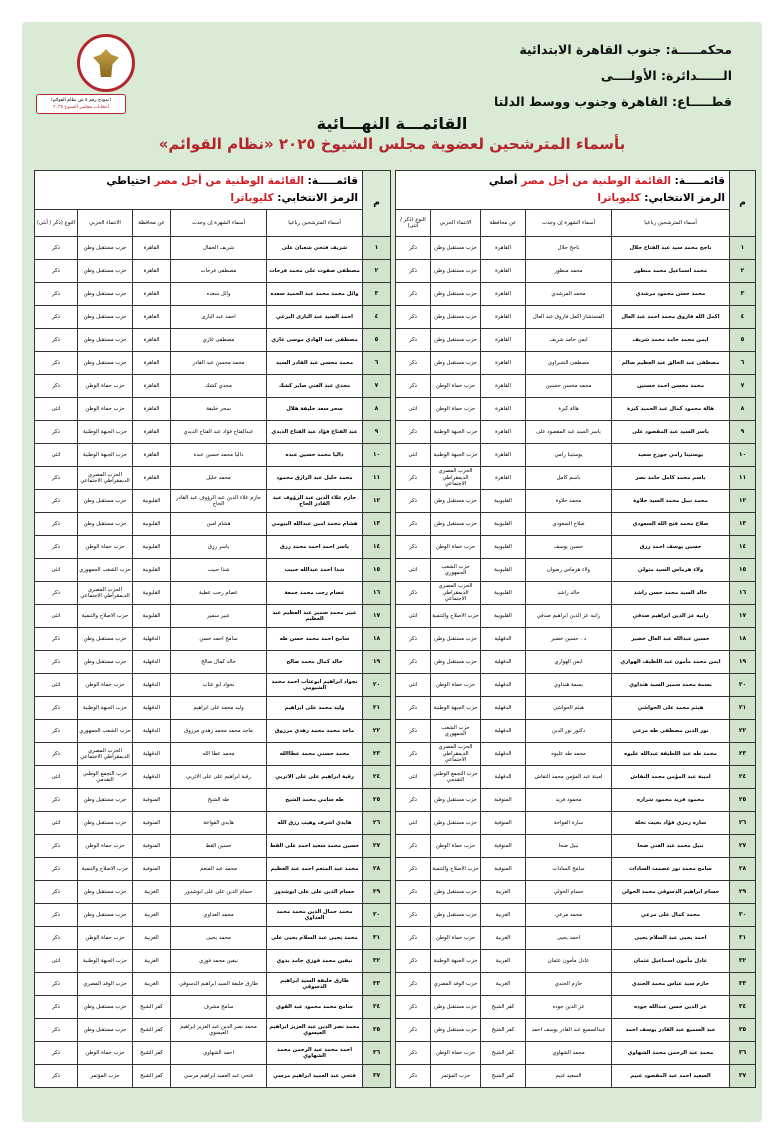 This screenshot has width=773, height=1143. What do you see at coordinates (376, 984) in the screenshot?
I see `cell-num: ٣٣` at bounding box center [376, 984].